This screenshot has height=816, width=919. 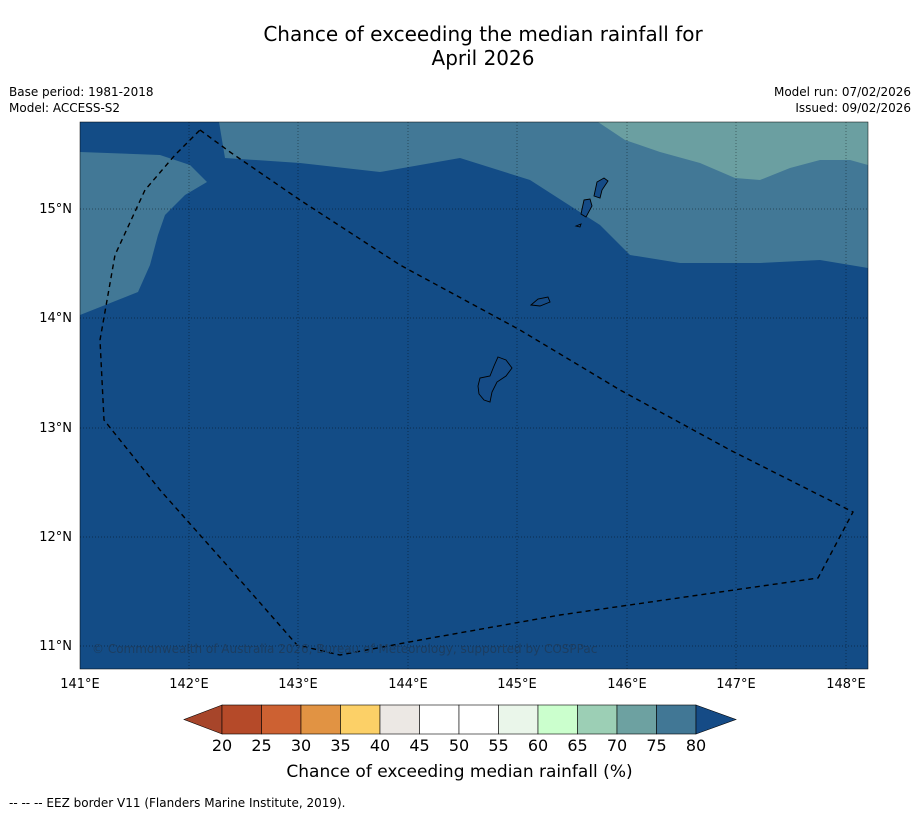 What do you see at coordinates (222, 745) in the screenshot?
I see `colorbar-tick: 20` at bounding box center [222, 745].